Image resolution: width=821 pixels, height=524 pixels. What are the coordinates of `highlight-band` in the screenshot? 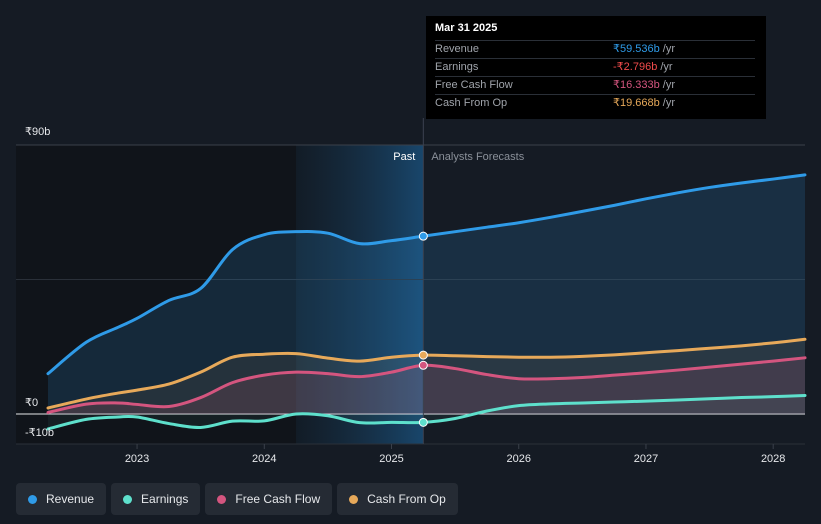 It's located at (360, 294).